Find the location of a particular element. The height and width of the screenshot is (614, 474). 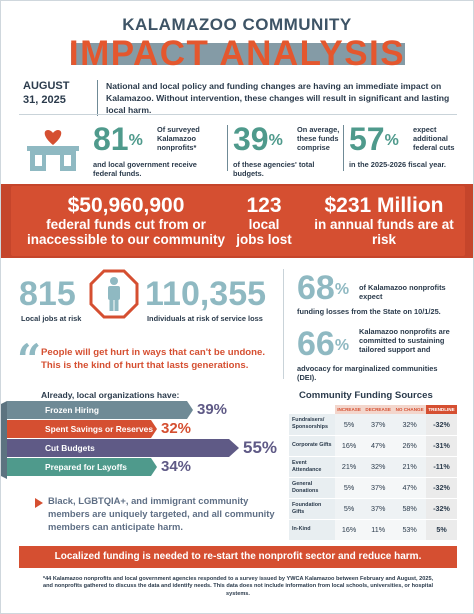

page-title-text: IMPACT ANALYSIS is located at coordinates (237, 53).